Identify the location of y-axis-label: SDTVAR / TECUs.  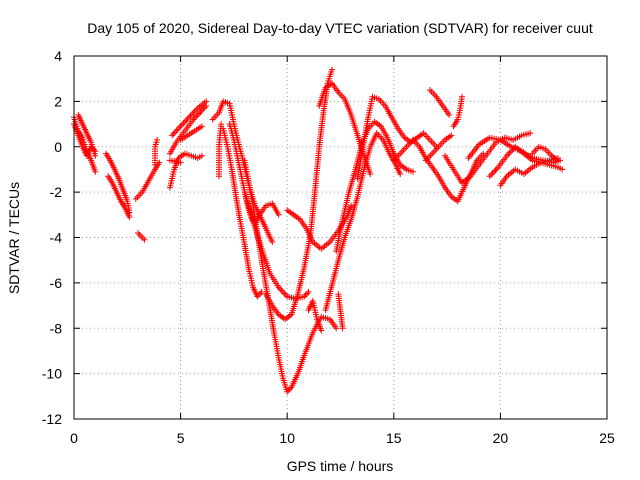
(14, 238).